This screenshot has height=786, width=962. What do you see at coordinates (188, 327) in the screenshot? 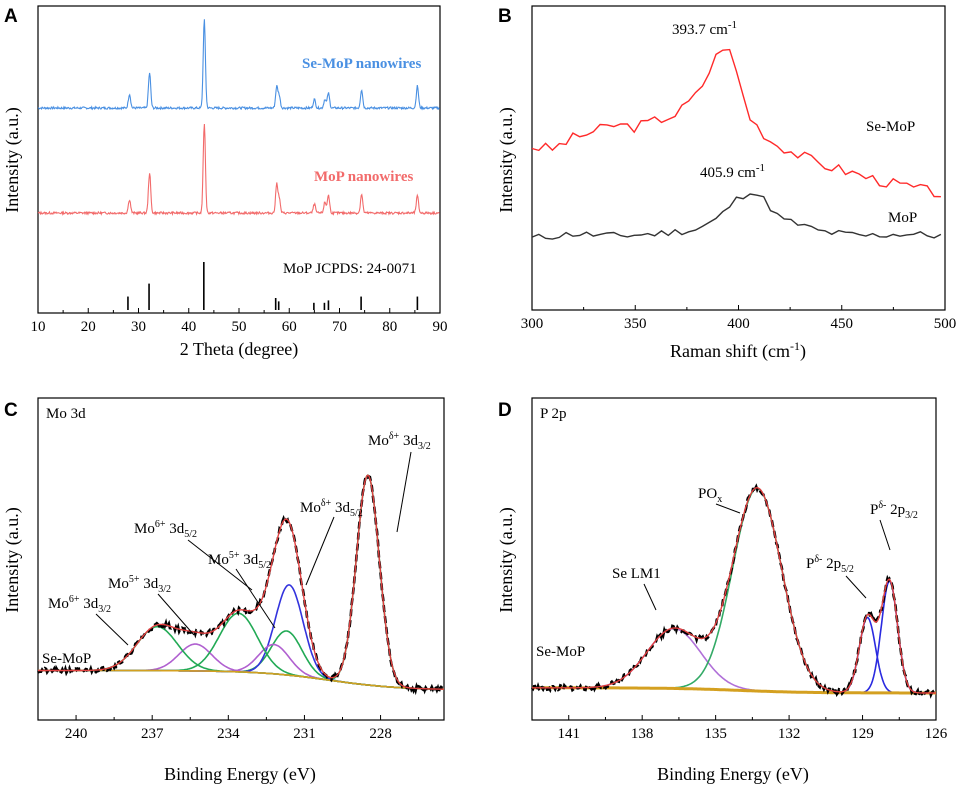
I see `panel-a-tick-label-40: 40` at bounding box center [188, 327].